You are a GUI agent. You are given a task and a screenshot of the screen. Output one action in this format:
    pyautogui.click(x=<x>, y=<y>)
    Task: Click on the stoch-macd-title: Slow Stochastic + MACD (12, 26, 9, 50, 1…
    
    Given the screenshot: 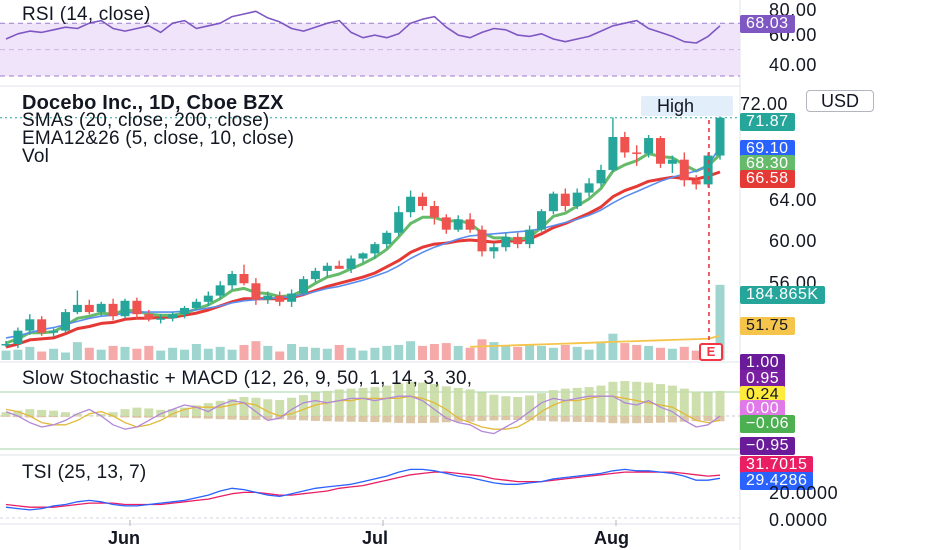 What is the action you would take?
    pyautogui.click(x=247, y=378)
    